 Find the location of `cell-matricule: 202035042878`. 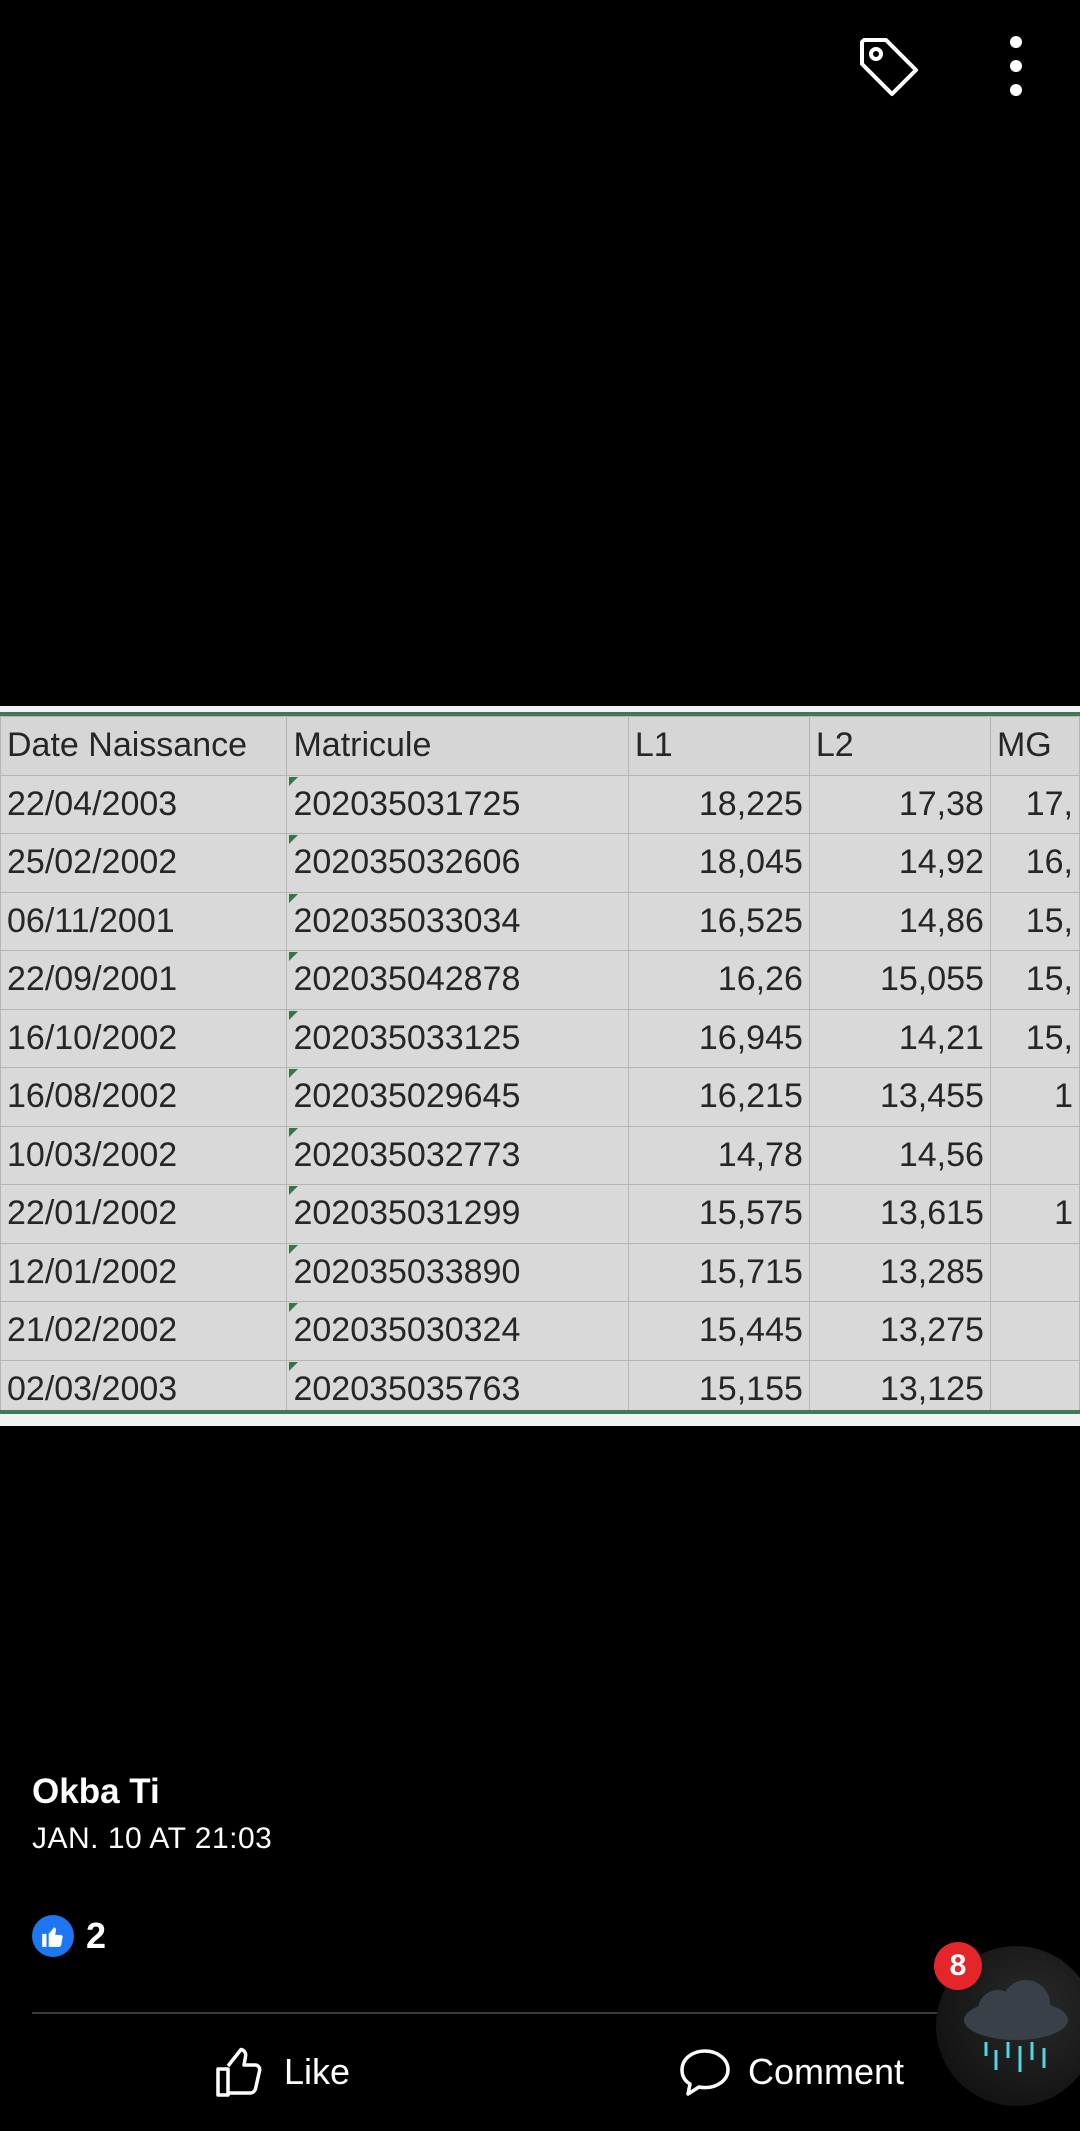

cell-matricule: 202035042878 is located at coordinates (457, 980).